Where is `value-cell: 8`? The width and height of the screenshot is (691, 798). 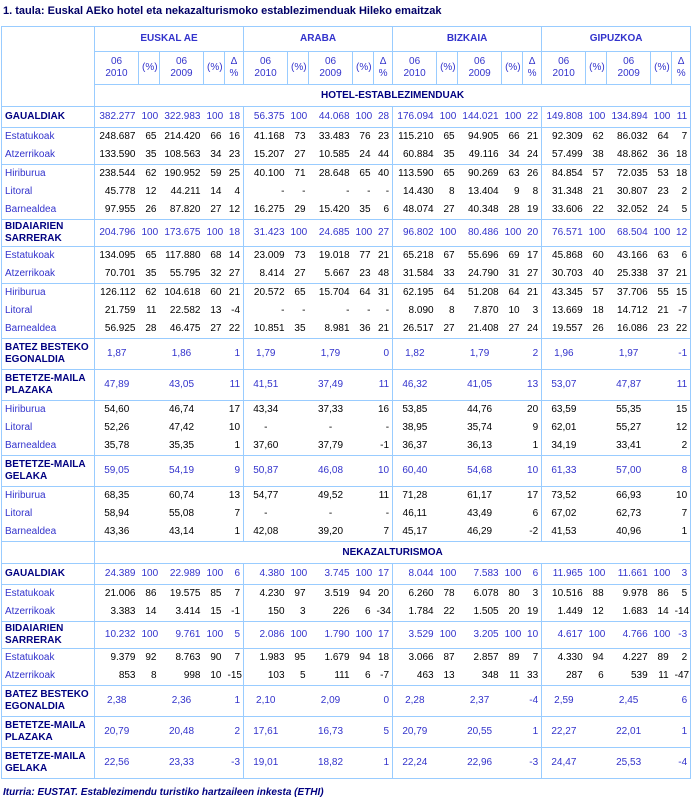 value-cell: 8 is located at coordinates (452, 310).